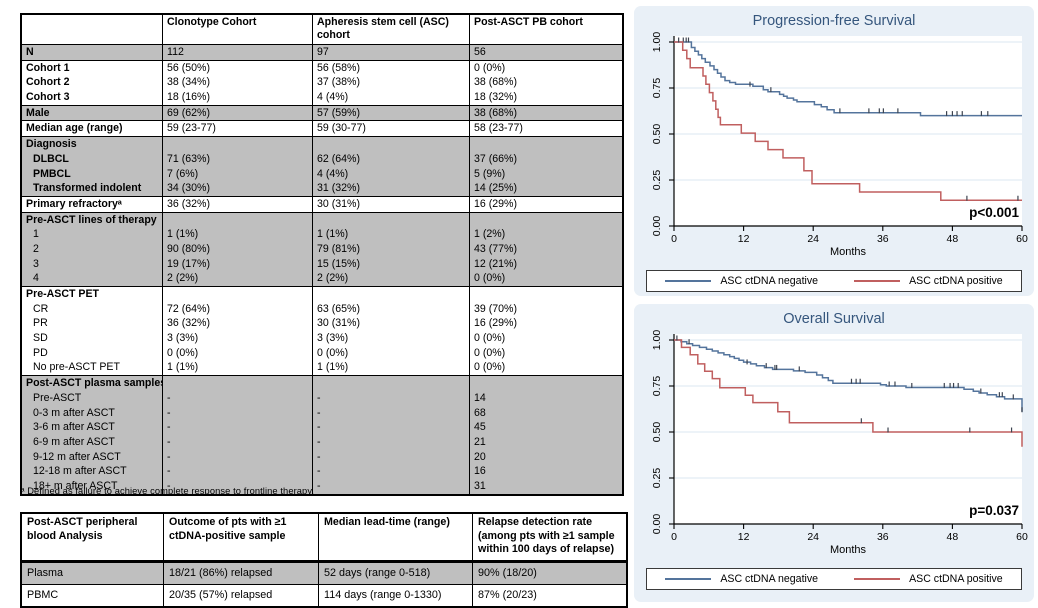  What do you see at coordinates (62, 294) in the screenshot?
I see `row-label: Pre-ASCT PET` at bounding box center [62, 294].